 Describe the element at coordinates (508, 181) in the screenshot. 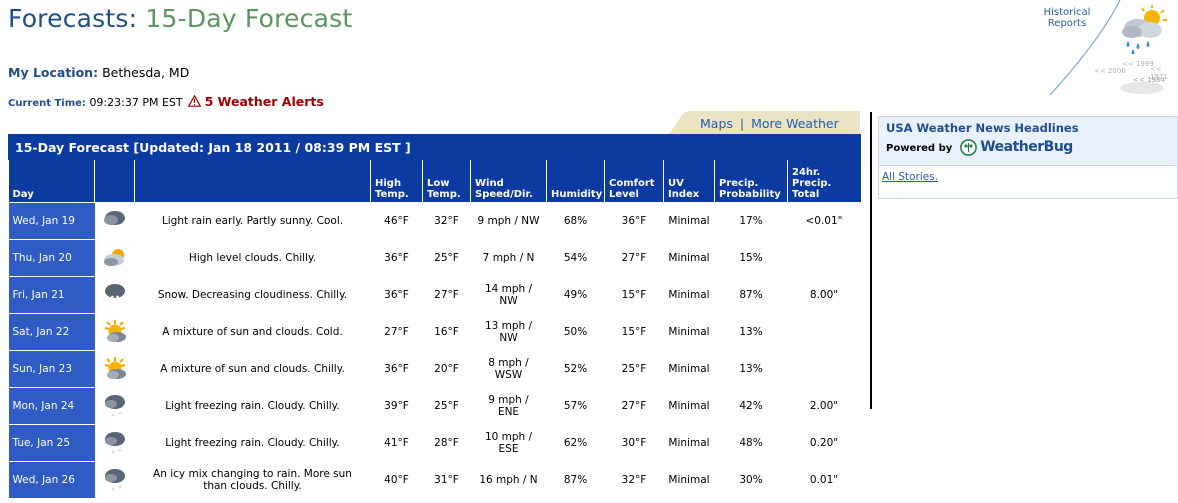

I see `col-wind: Wind Speed/Dir.` at that location.